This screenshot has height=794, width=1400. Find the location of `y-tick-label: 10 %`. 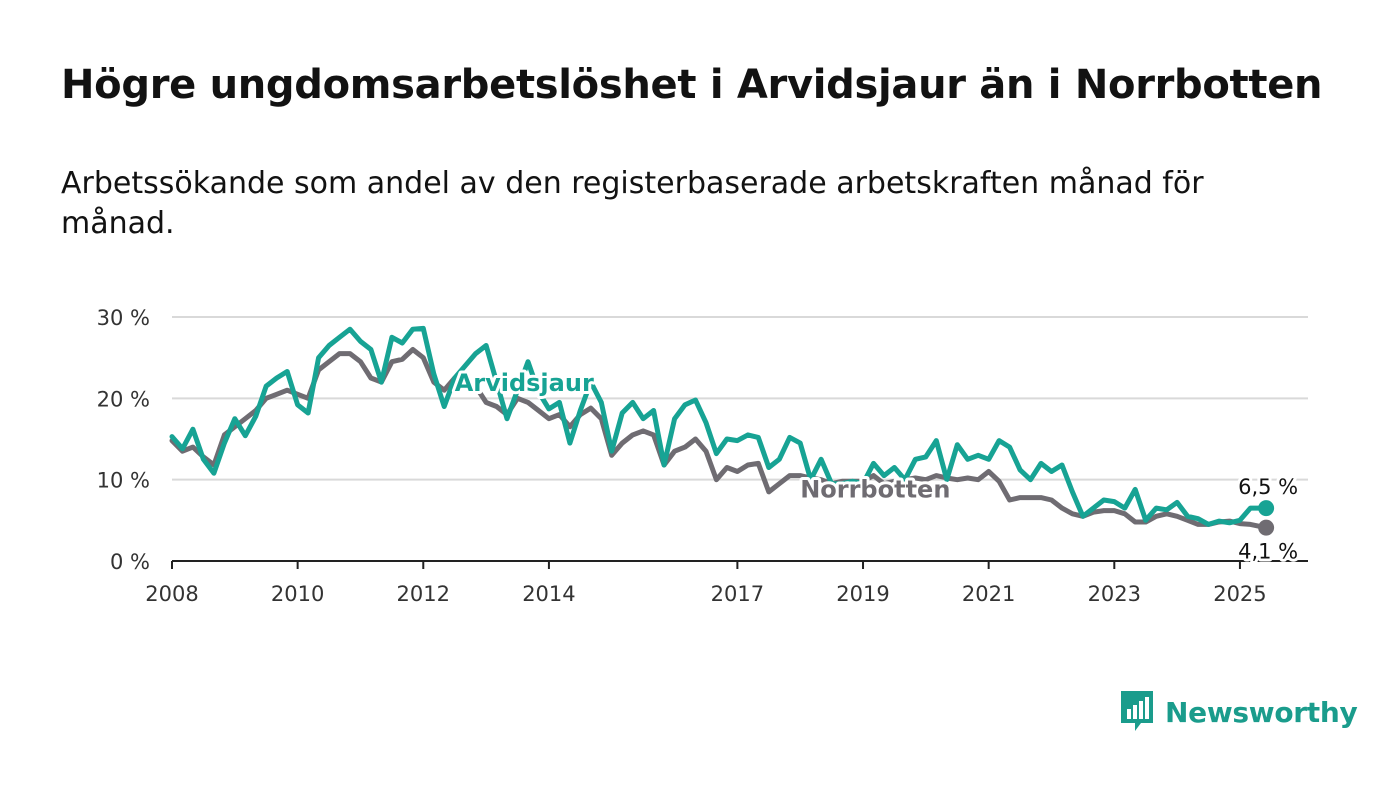

y-tick-label: 10 % is located at coordinates (123, 481).